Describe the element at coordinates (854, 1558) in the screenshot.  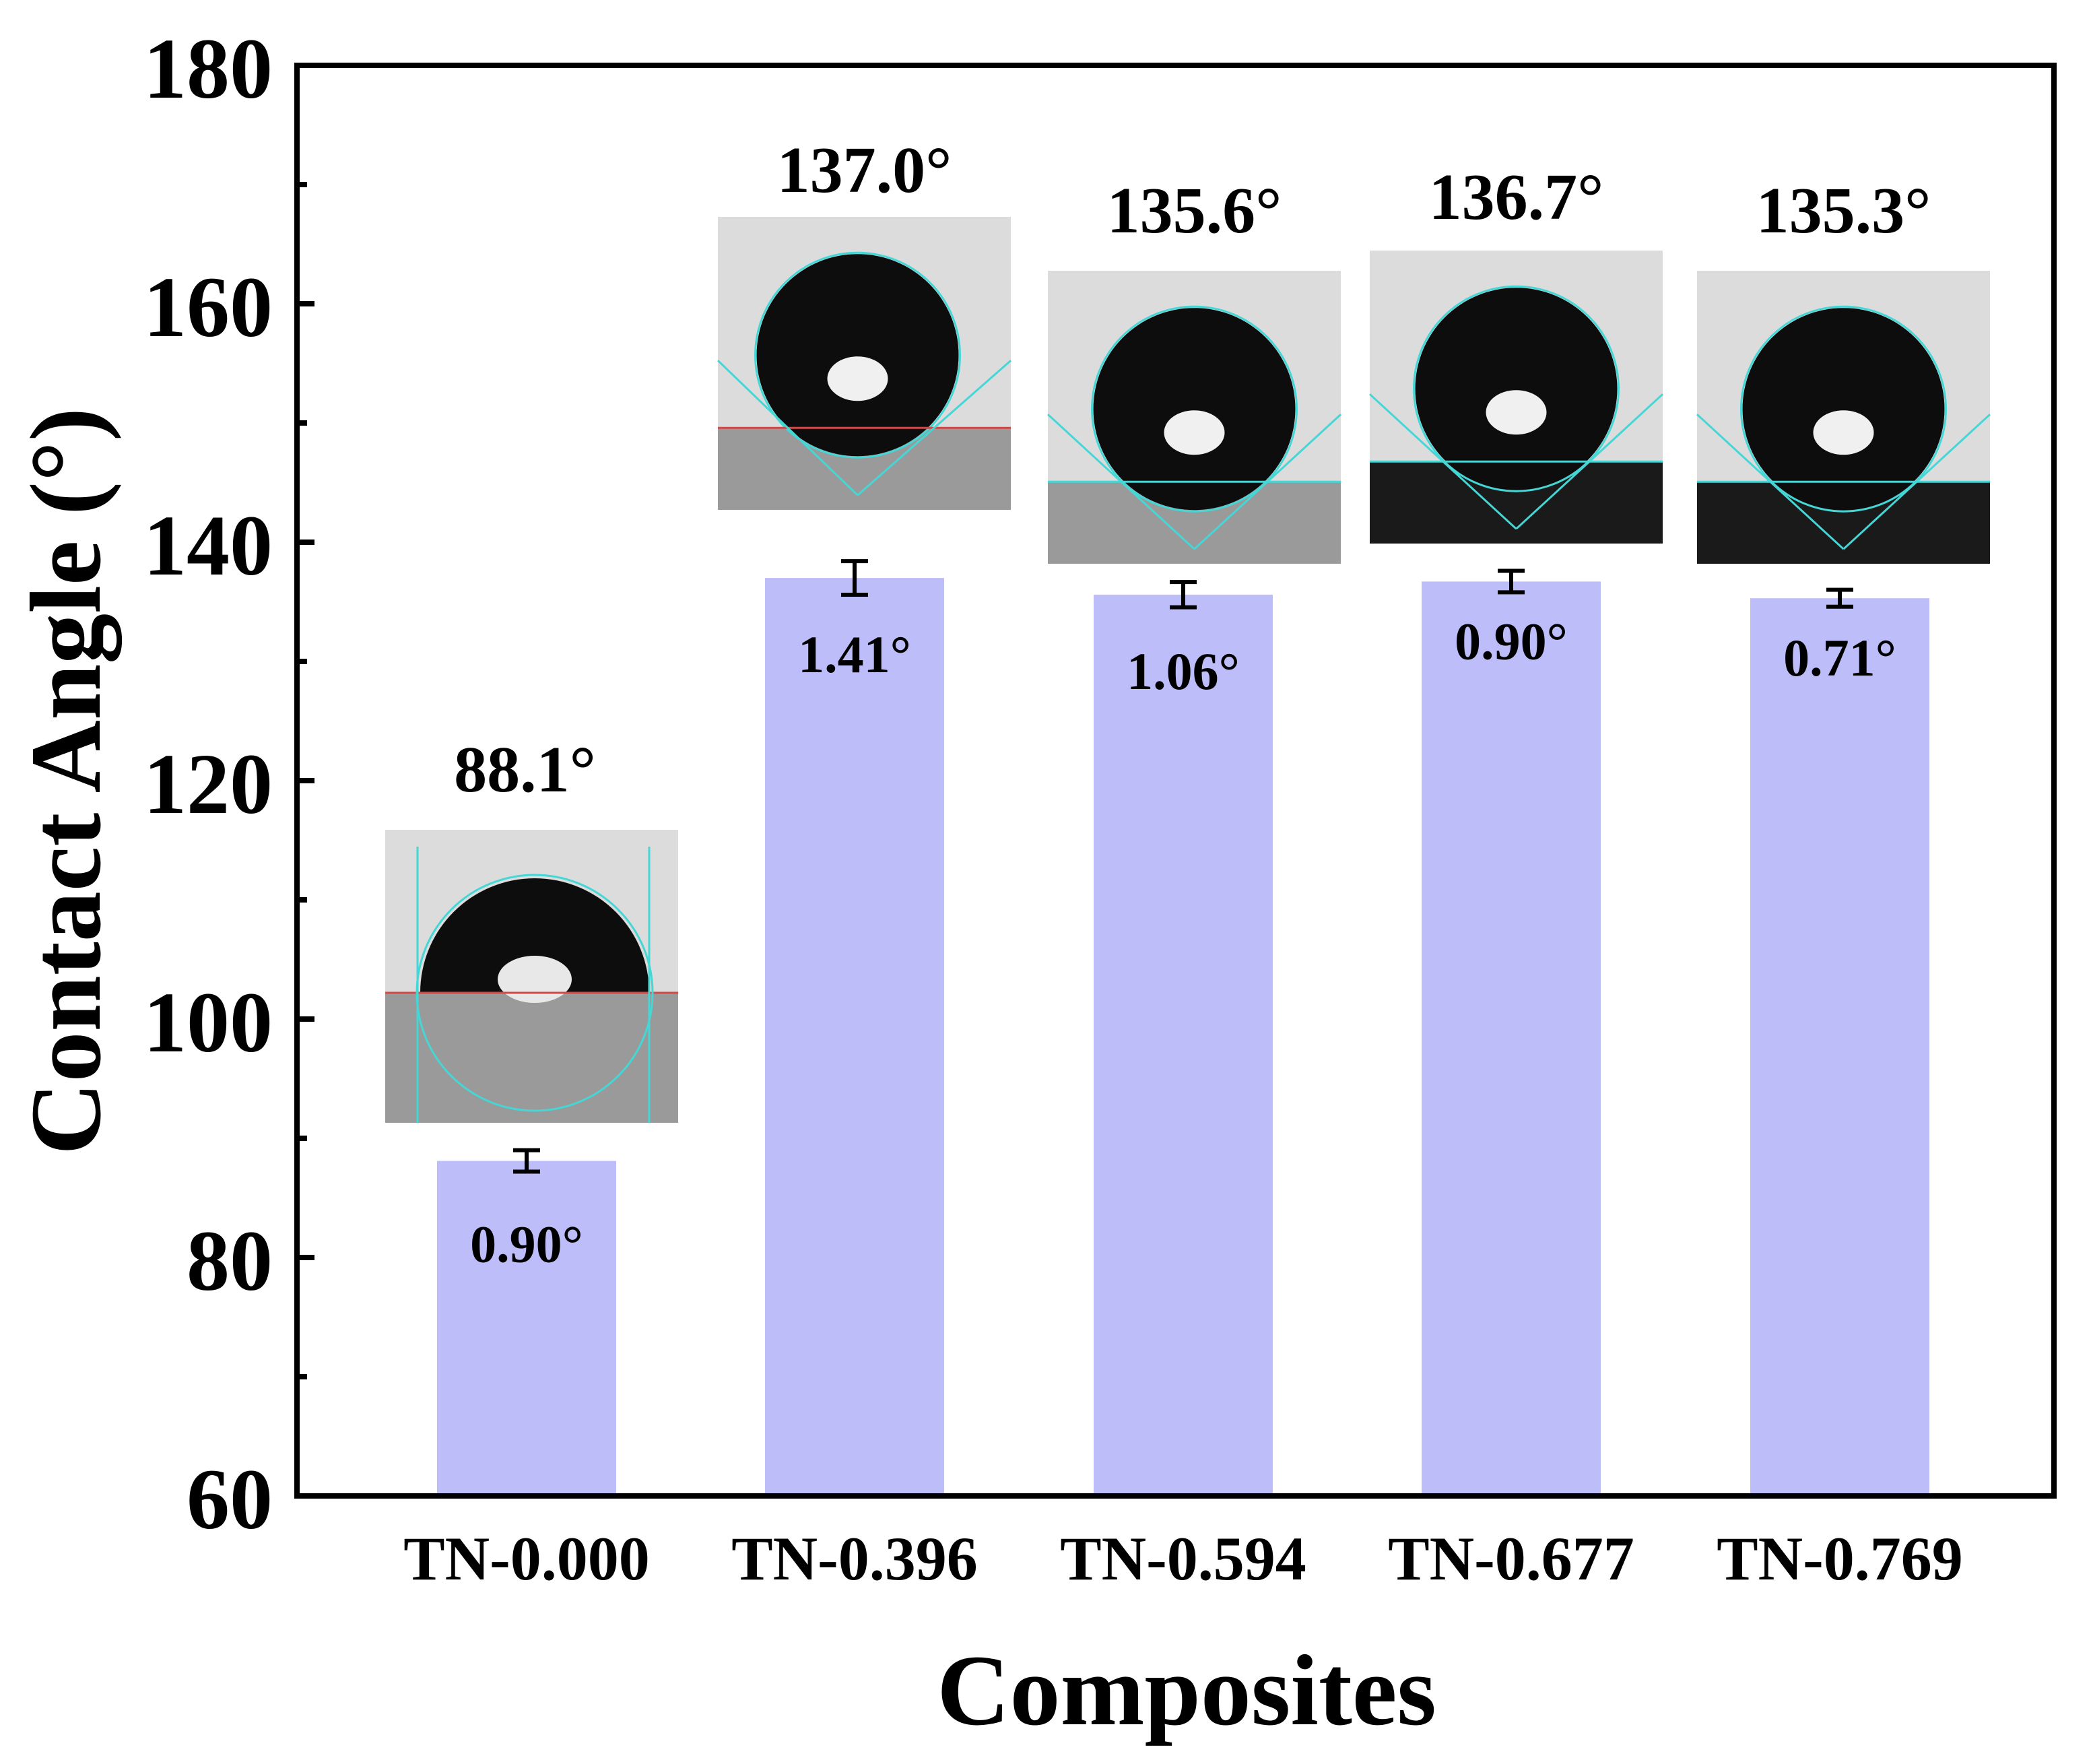
I see `x-tick-label: TN-0.396` at that location.